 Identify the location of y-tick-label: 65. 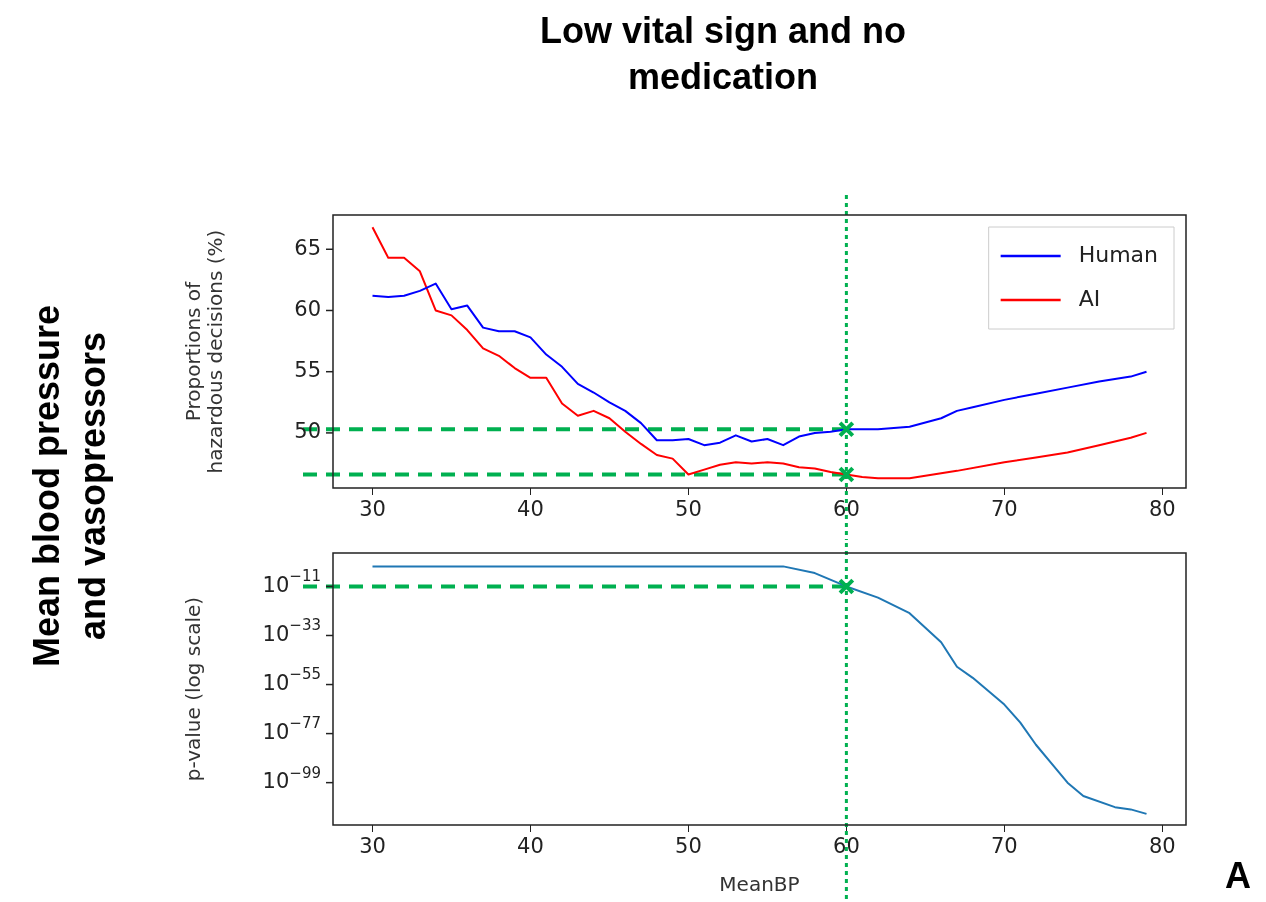
(308, 247).